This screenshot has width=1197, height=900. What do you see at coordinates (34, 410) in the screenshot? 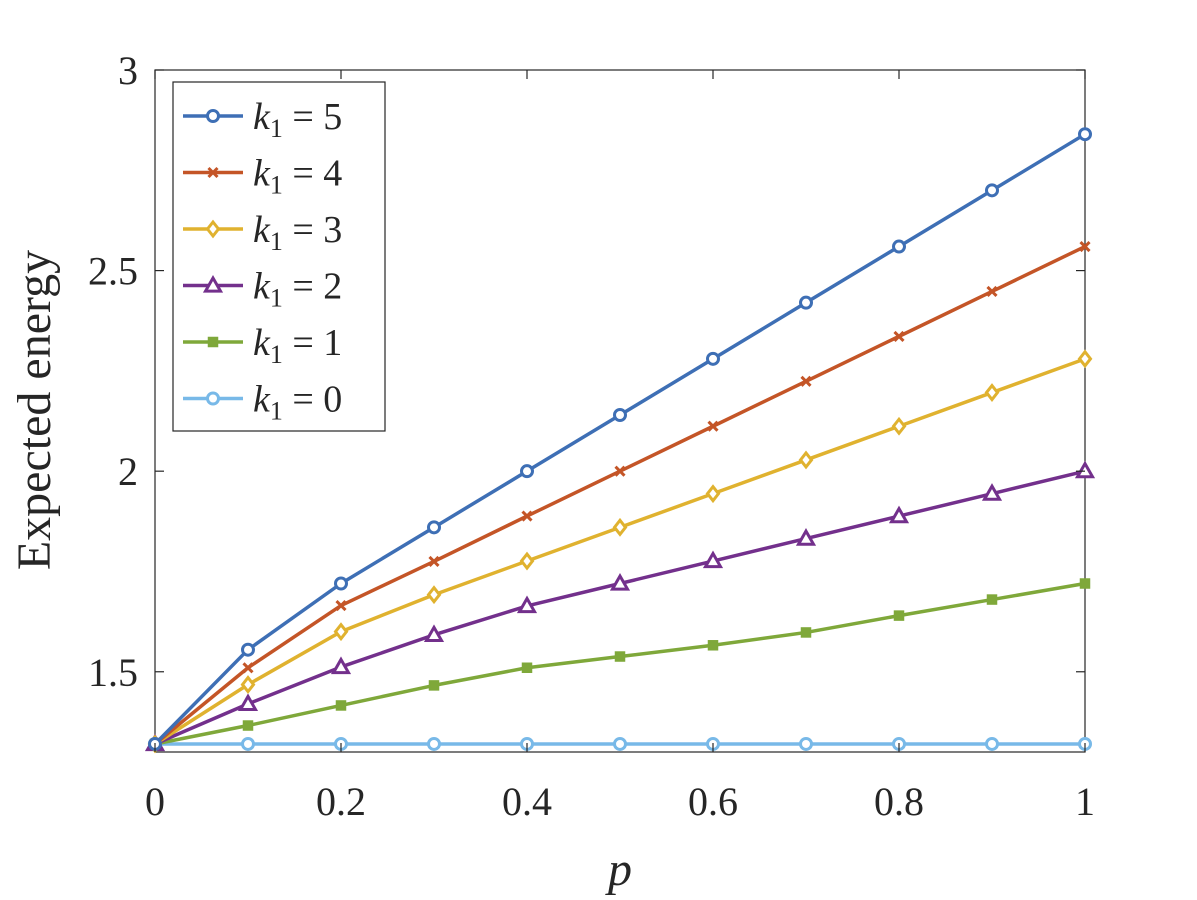
I see `y-axis-label: Expected energy` at bounding box center [34, 410].